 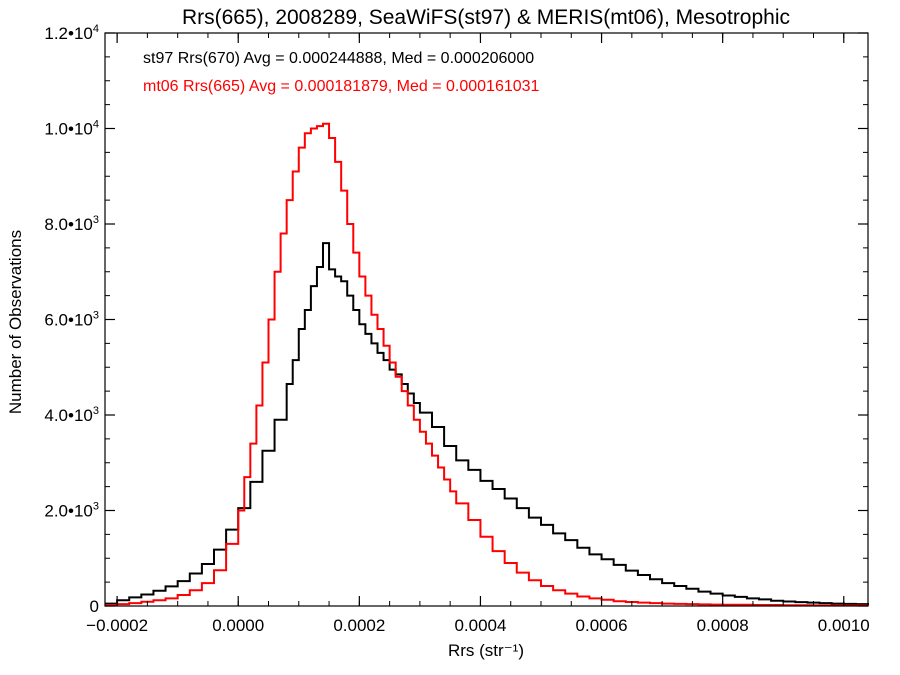 What do you see at coordinates (71, 320) in the screenshot?
I see `y-tick-label: 6.0•103` at bounding box center [71, 320].